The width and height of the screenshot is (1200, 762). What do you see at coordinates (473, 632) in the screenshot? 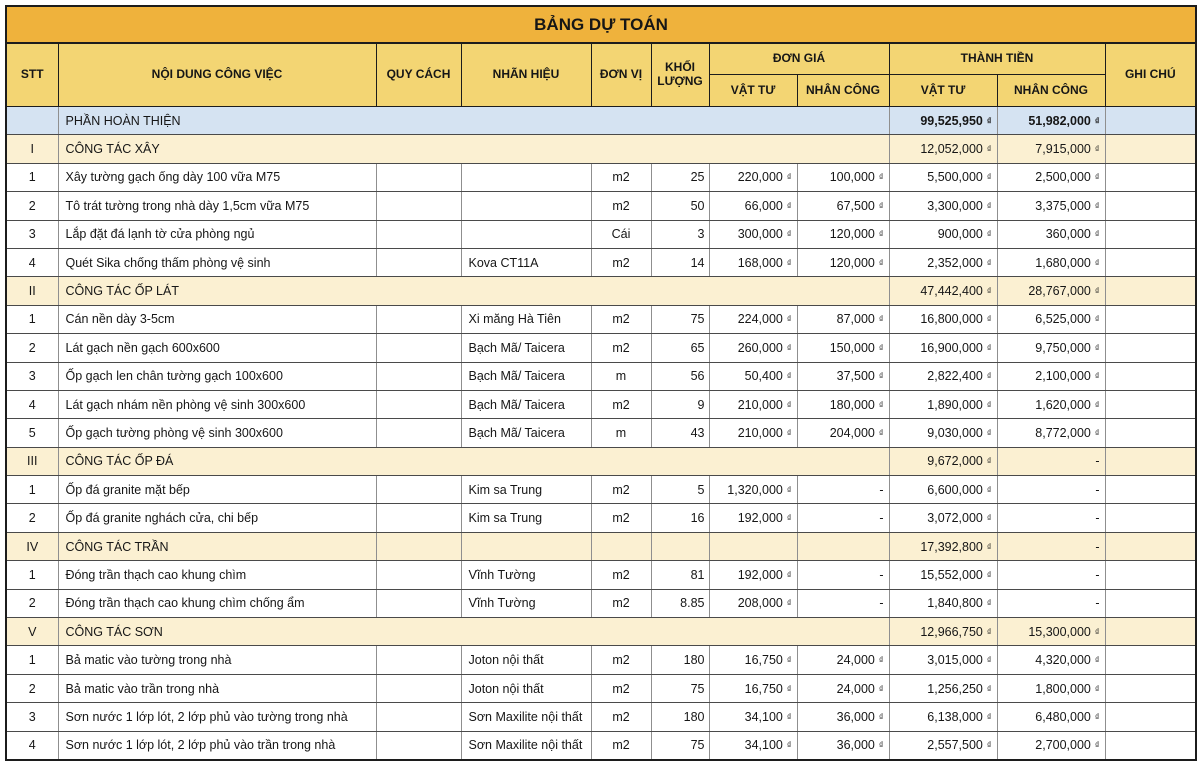
I see `cell-work-content: CÔNG TÁC SƠN` at bounding box center [473, 632].